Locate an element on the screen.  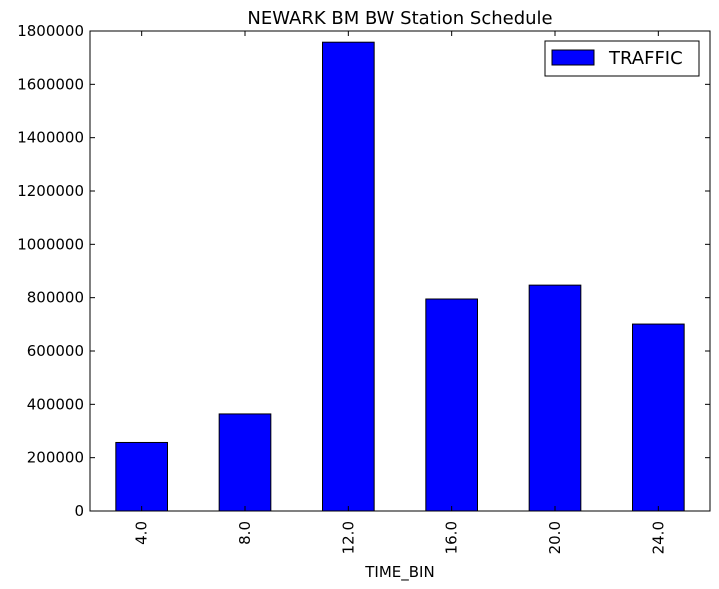
legend: TRAFFIC is located at coordinates (622, 58).